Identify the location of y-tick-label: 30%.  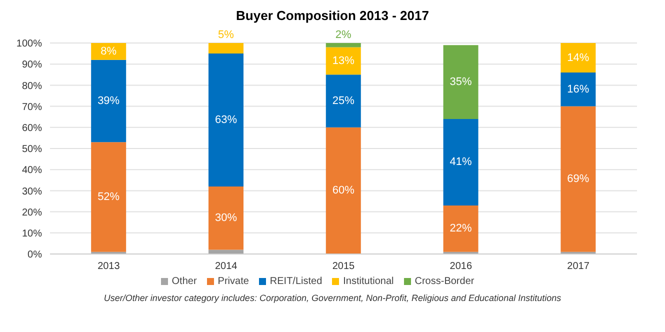
(32, 192).